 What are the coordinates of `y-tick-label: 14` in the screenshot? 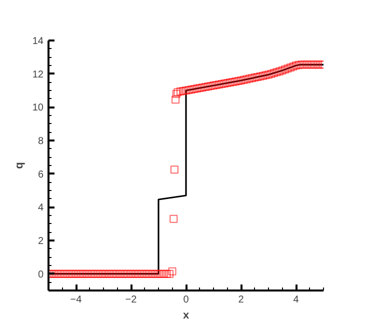 It's located at (38, 41).